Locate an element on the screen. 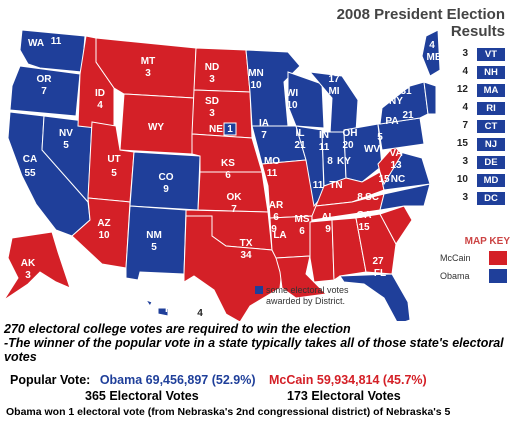 This screenshot has height=424, width=511. label-VA: VA is located at coordinates (395, 153).